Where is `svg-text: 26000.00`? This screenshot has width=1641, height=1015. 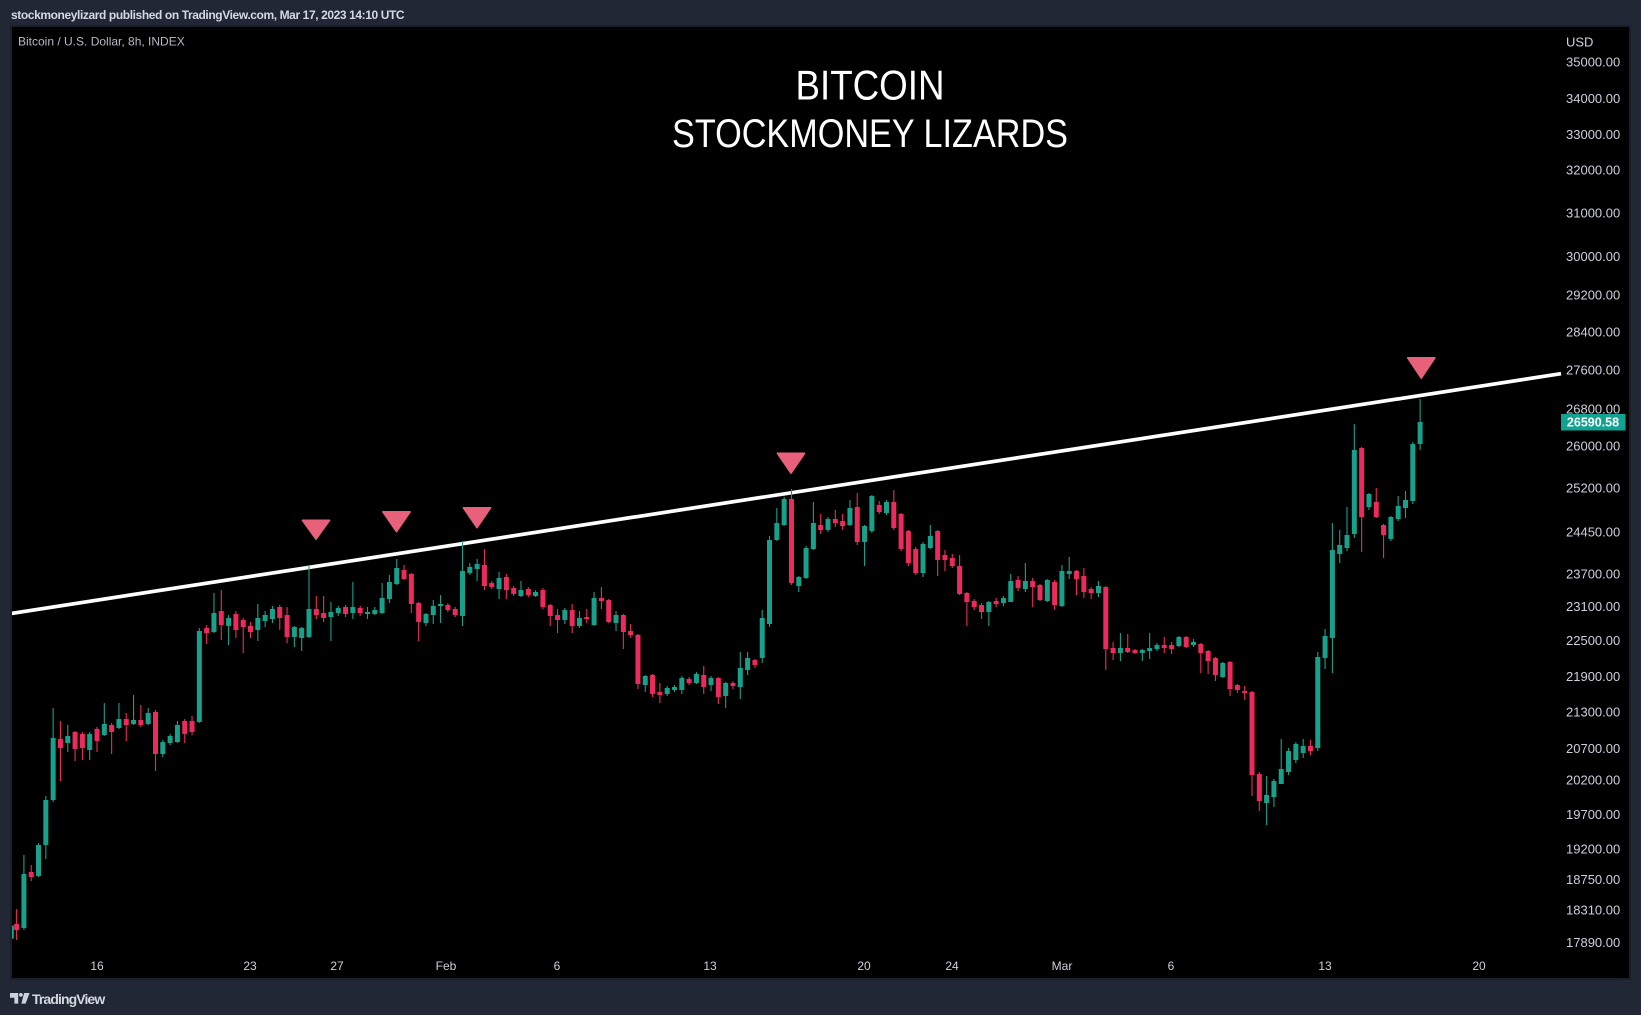
svg-text: 26000.00 is located at coordinates (1593, 446).